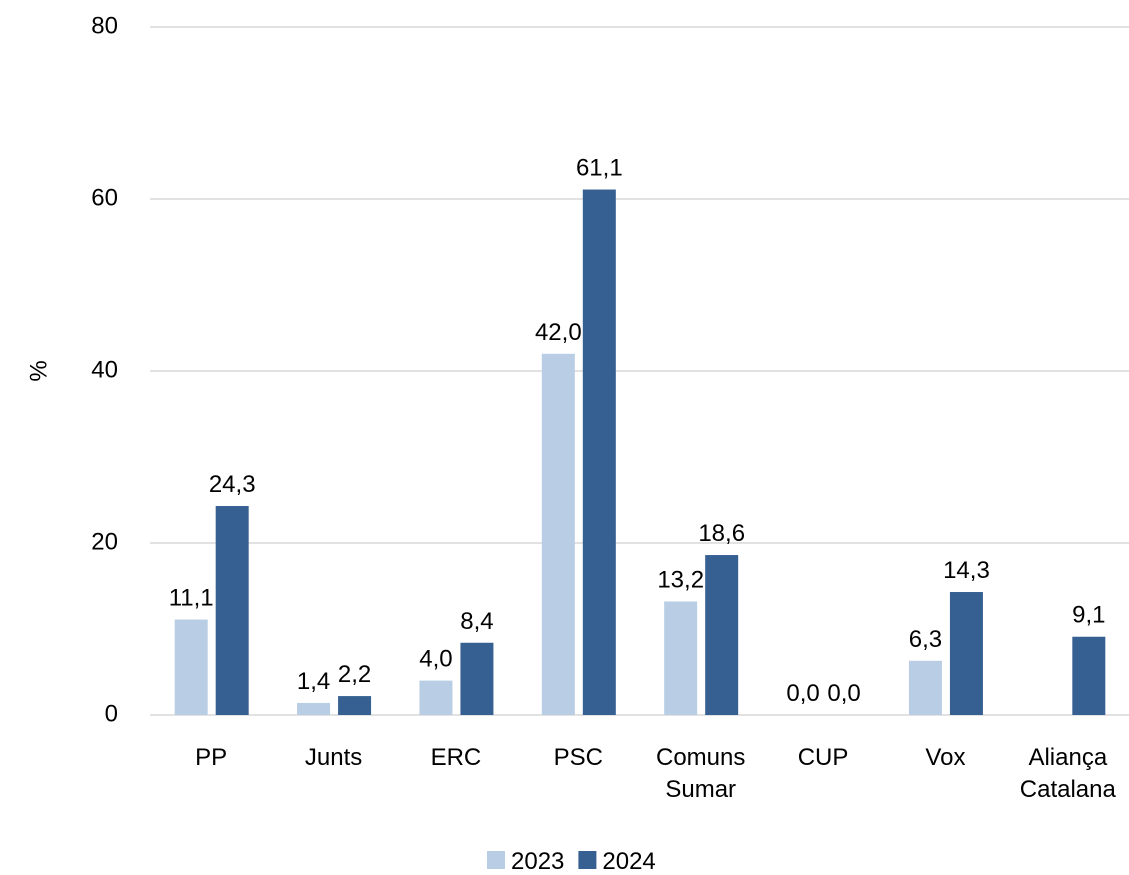  What do you see at coordinates (435, 659) in the screenshot?
I see `data-label: 4,0` at bounding box center [435, 659].